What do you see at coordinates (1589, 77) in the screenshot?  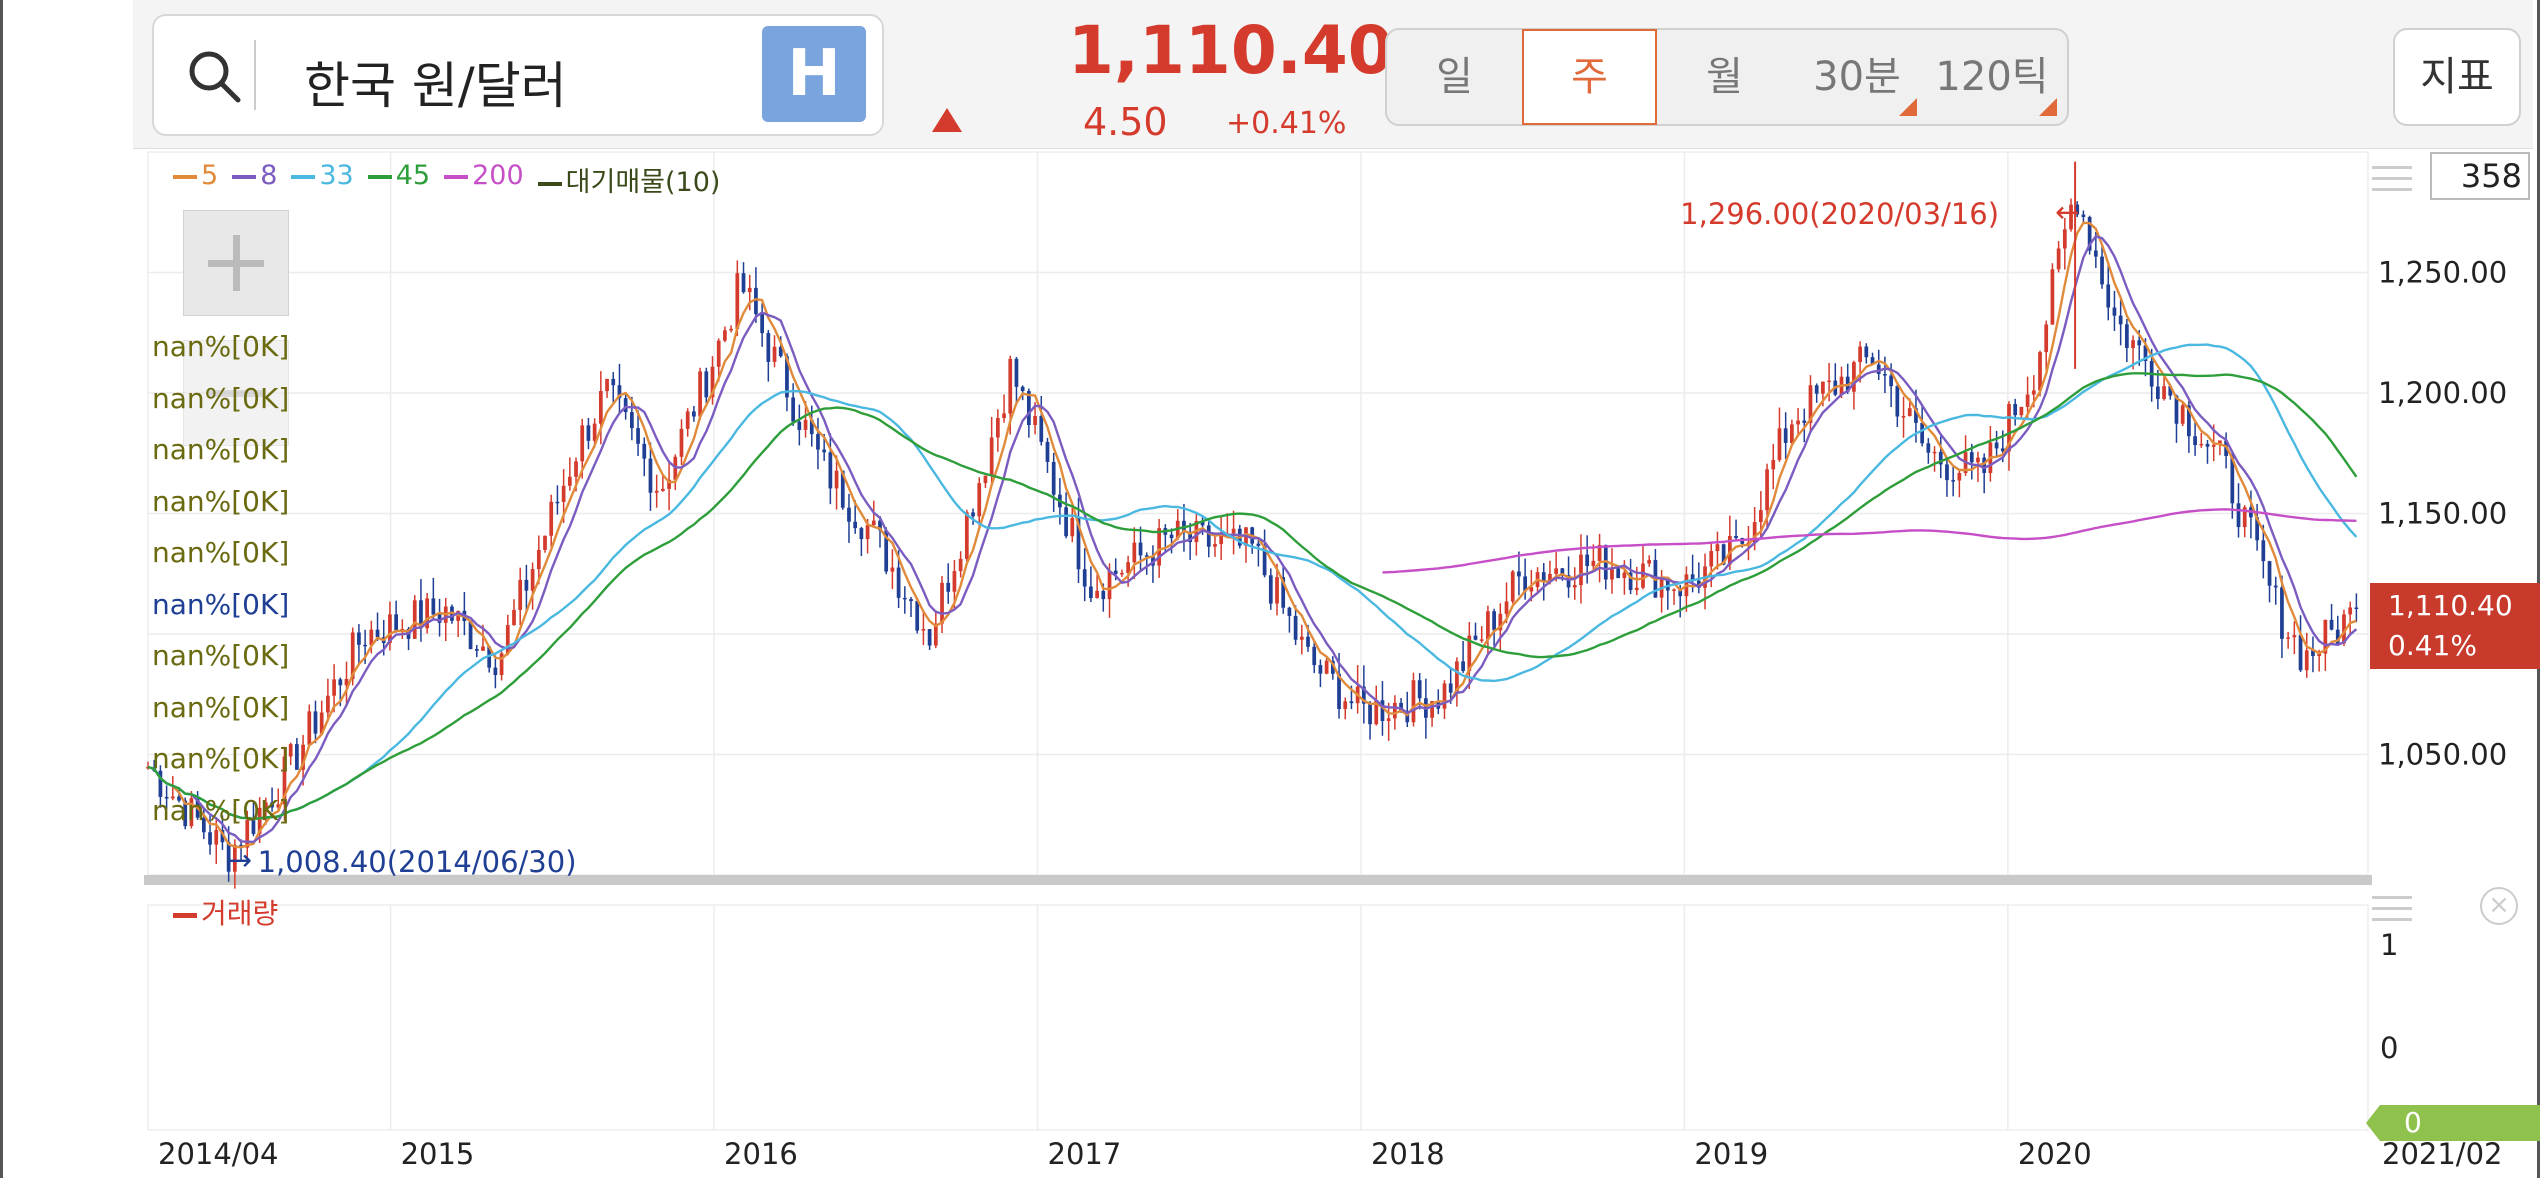 I see `tab-weekly: 주` at bounding box center [1589, 77].